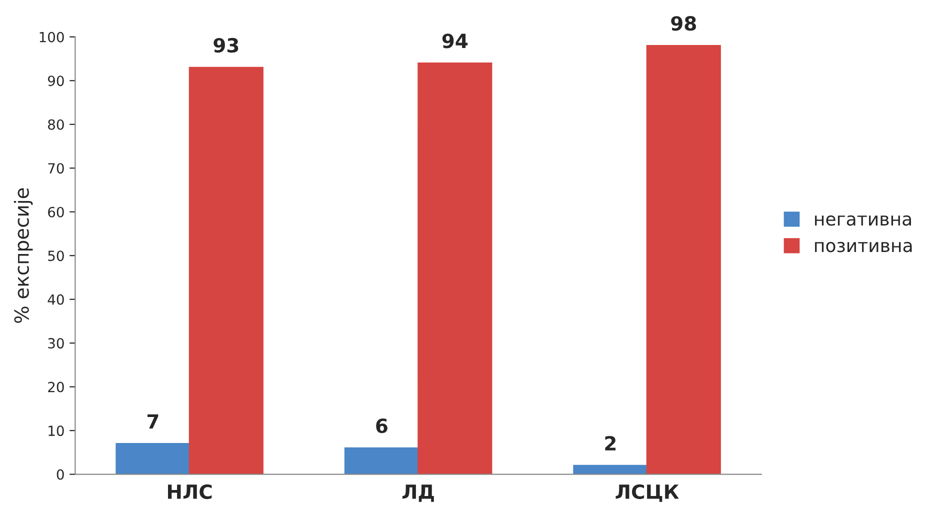 This screenshot has height=527, width=940. What do you see at coordinates (610, 443) in the screenshot?
I see `data-label: 2` at bounding box center [610, 443].